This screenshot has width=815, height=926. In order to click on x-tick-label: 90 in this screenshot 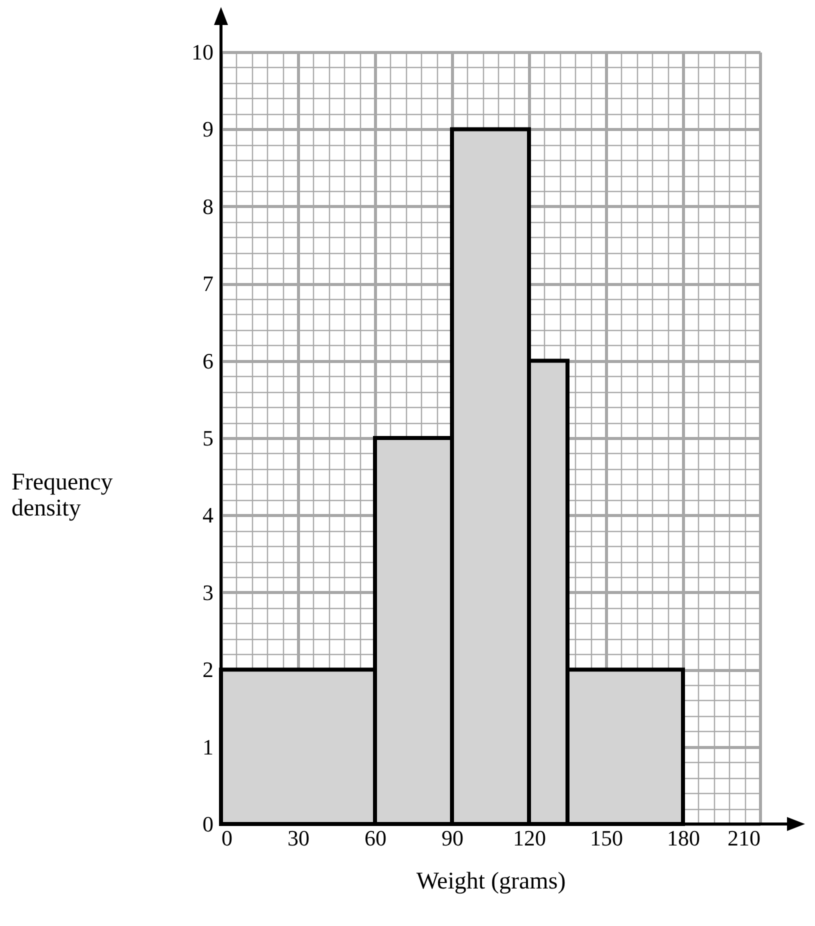, I will do `click(453, 838)`.